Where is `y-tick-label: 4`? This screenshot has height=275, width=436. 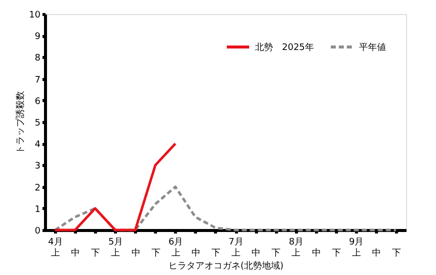 y-tick-label: 4 is located at coordinates (37, 145).